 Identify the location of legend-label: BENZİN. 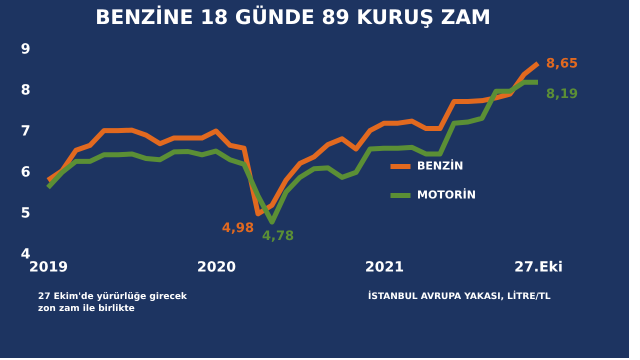
(440, 165).